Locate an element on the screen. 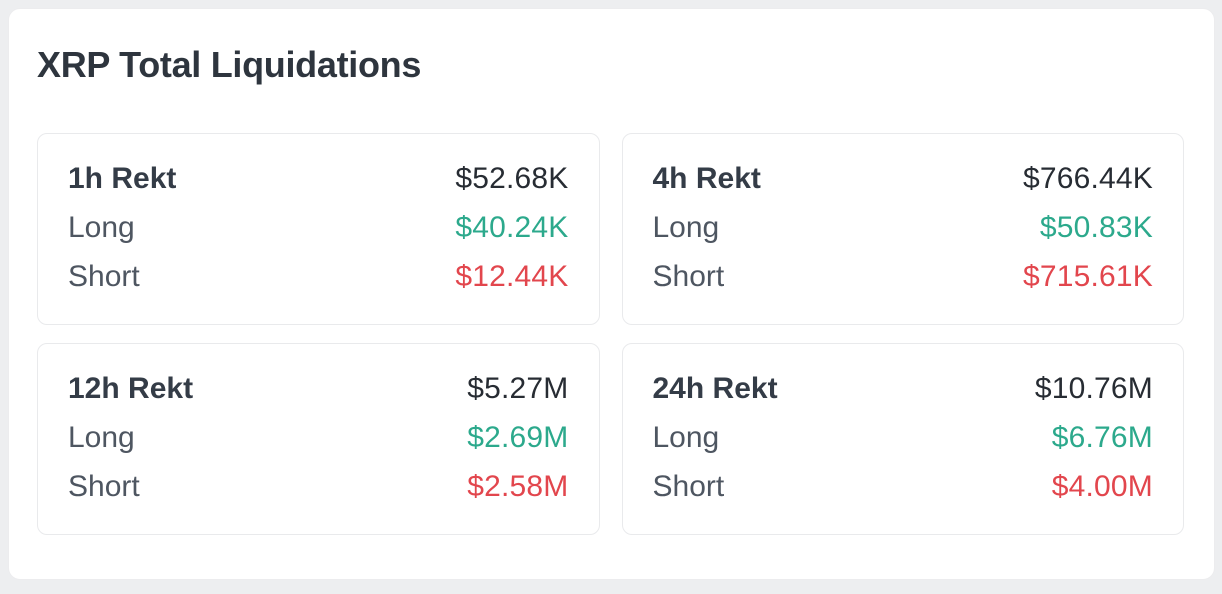  long-row: Long $40.24K is located at coordinates (318, 228).